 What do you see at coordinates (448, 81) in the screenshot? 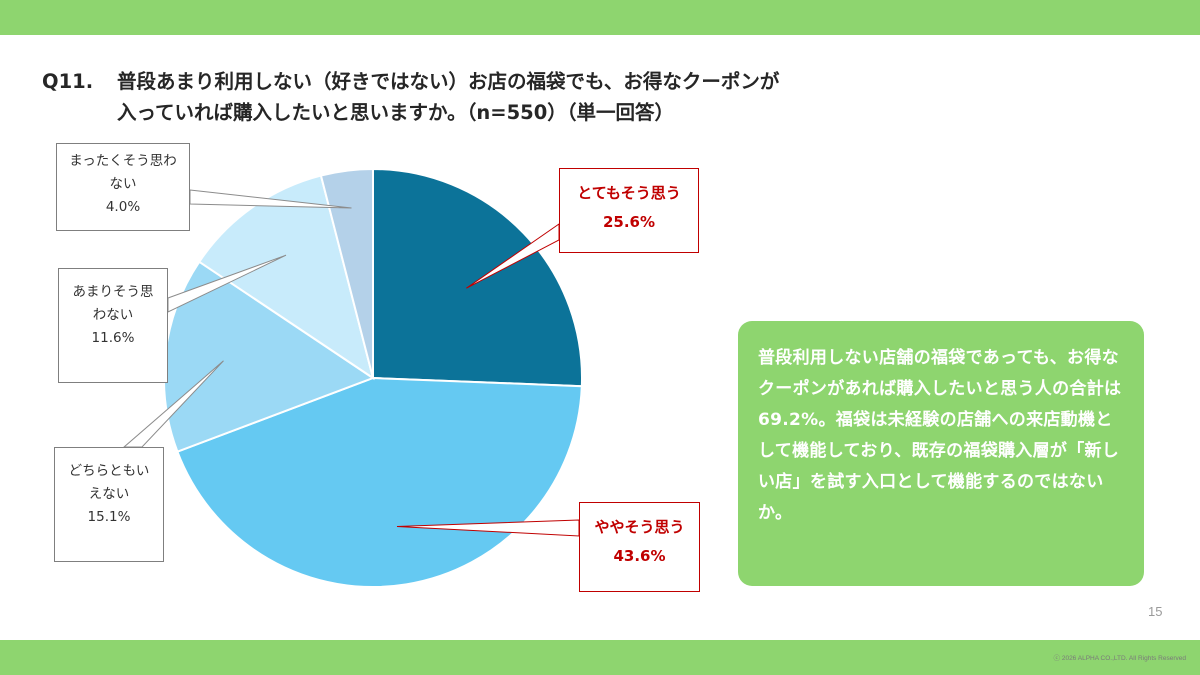
I see `question-line-1: 普段あまり利用しない（好きではない）お店の福袋でも、お得なクーポンが` at bounding box center [448, 81].